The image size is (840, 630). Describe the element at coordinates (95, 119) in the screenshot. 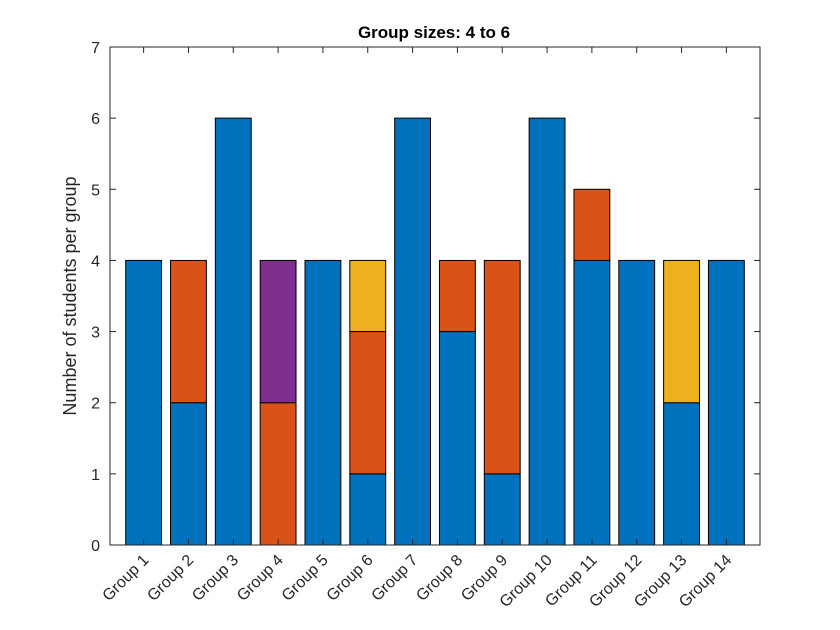

I see `y-tick-label: 6` at that location.